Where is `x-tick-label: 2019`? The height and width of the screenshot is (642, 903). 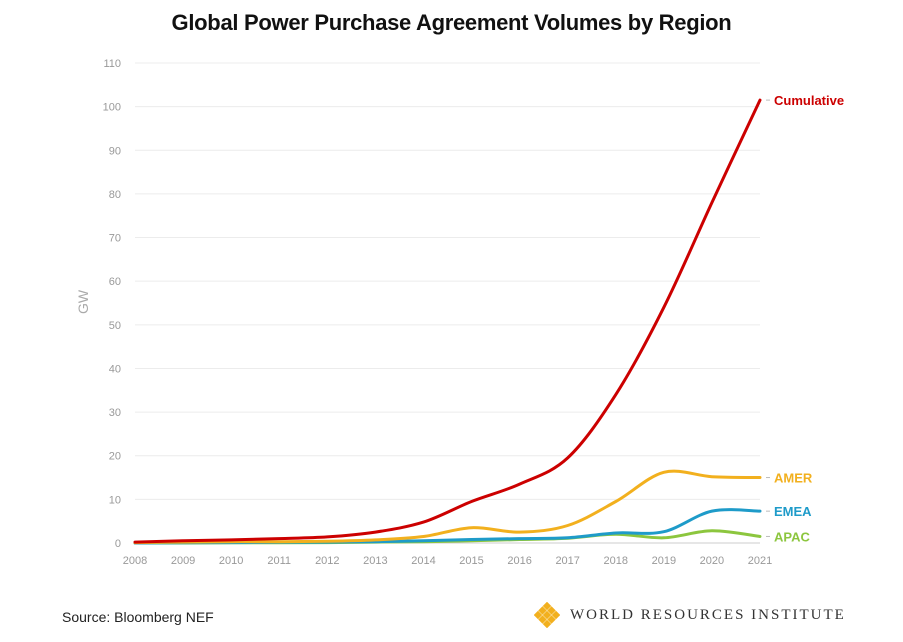
x-tick-label: 2019 is located at coordinates (664, 561).